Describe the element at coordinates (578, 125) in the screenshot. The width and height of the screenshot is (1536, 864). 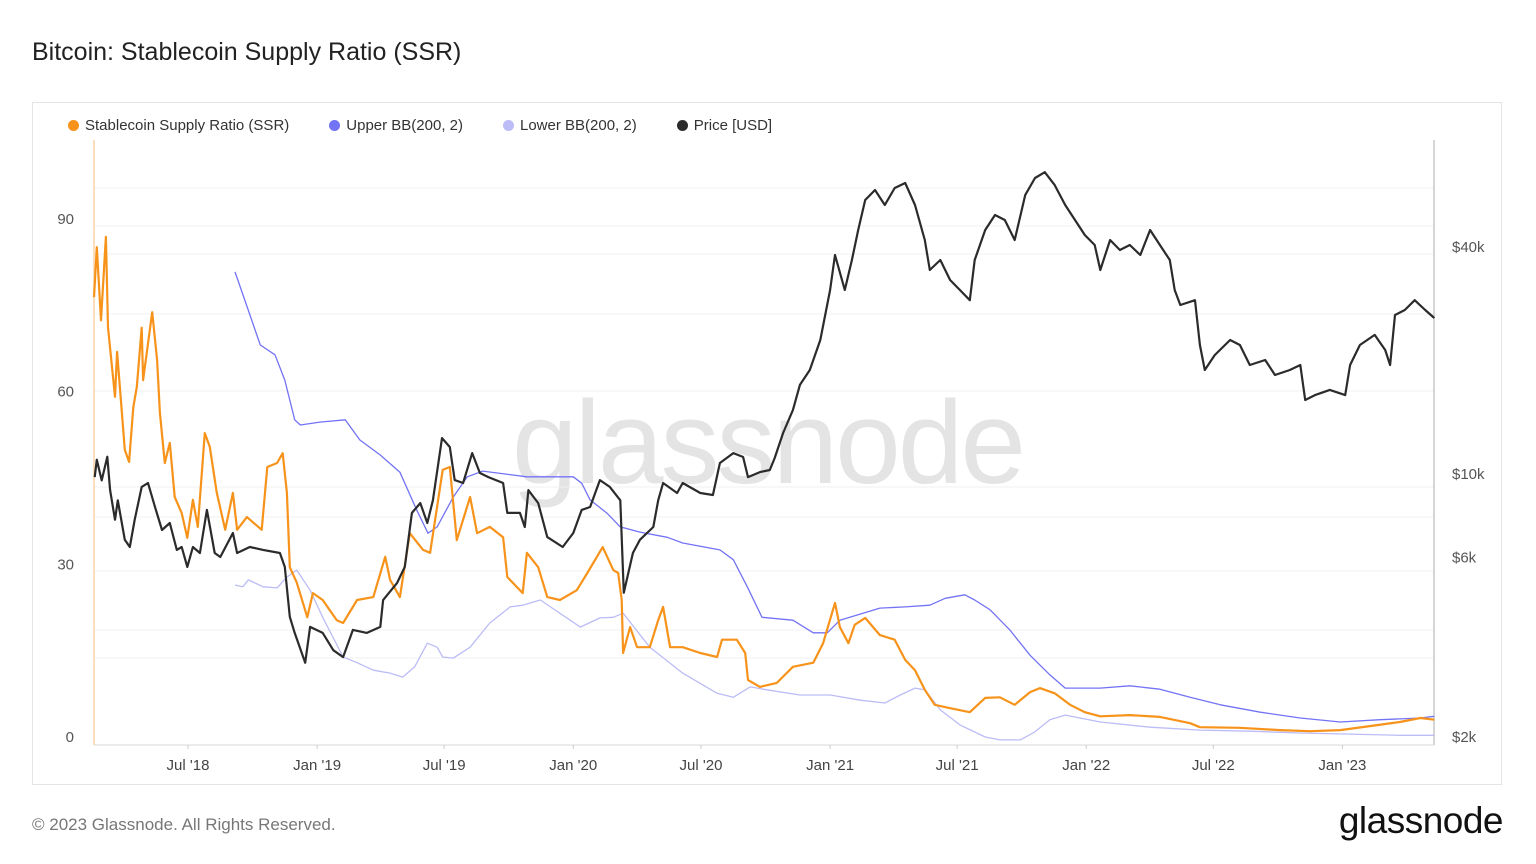
I see `legend-label: Lower BB(200, 2)` at that location.